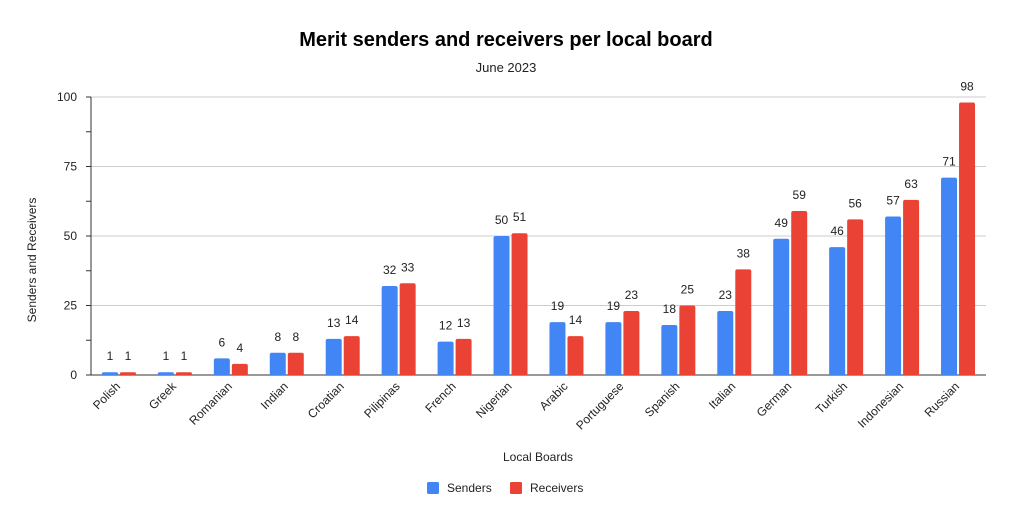  Describe the element at coordinates (774, 399) in the screenshot. I see `x-tick-label: German` at that location.